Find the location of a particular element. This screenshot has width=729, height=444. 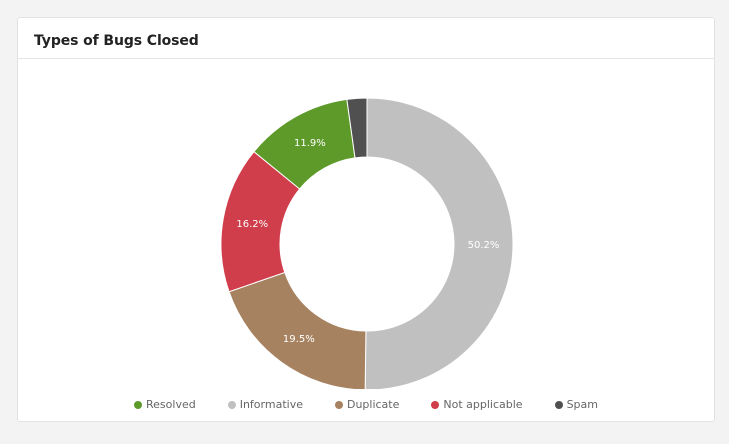

slice-label-resolved: 11.9% is located at coordinates (310, 143).